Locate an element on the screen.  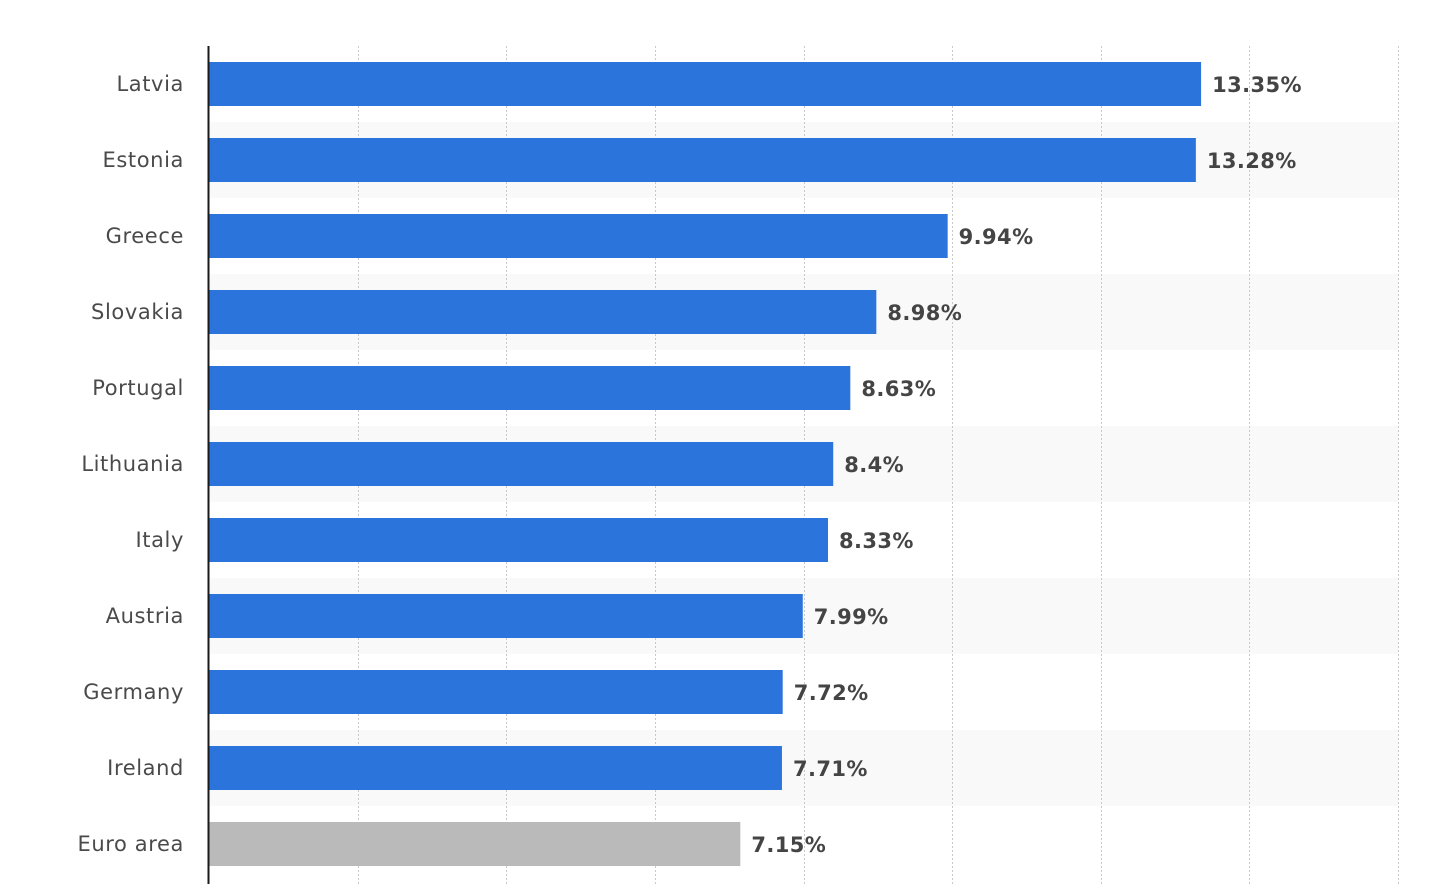
category-label: Ireland is located at coordinates (145, 768).